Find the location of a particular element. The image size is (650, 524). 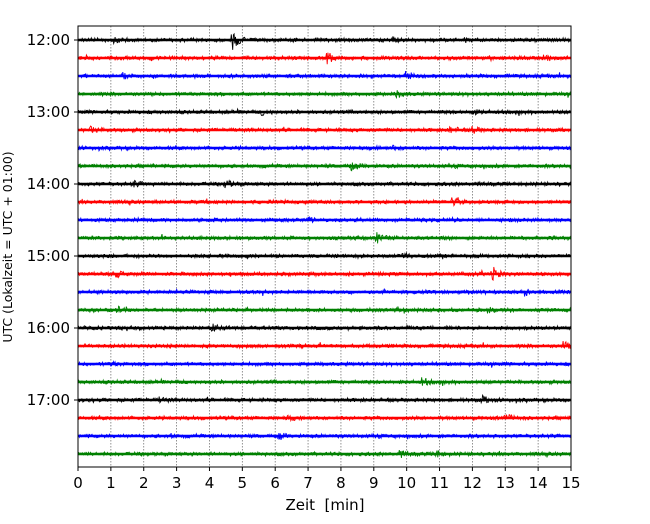

y-tick-label: 14:00 is located at coordinates (48, 184).